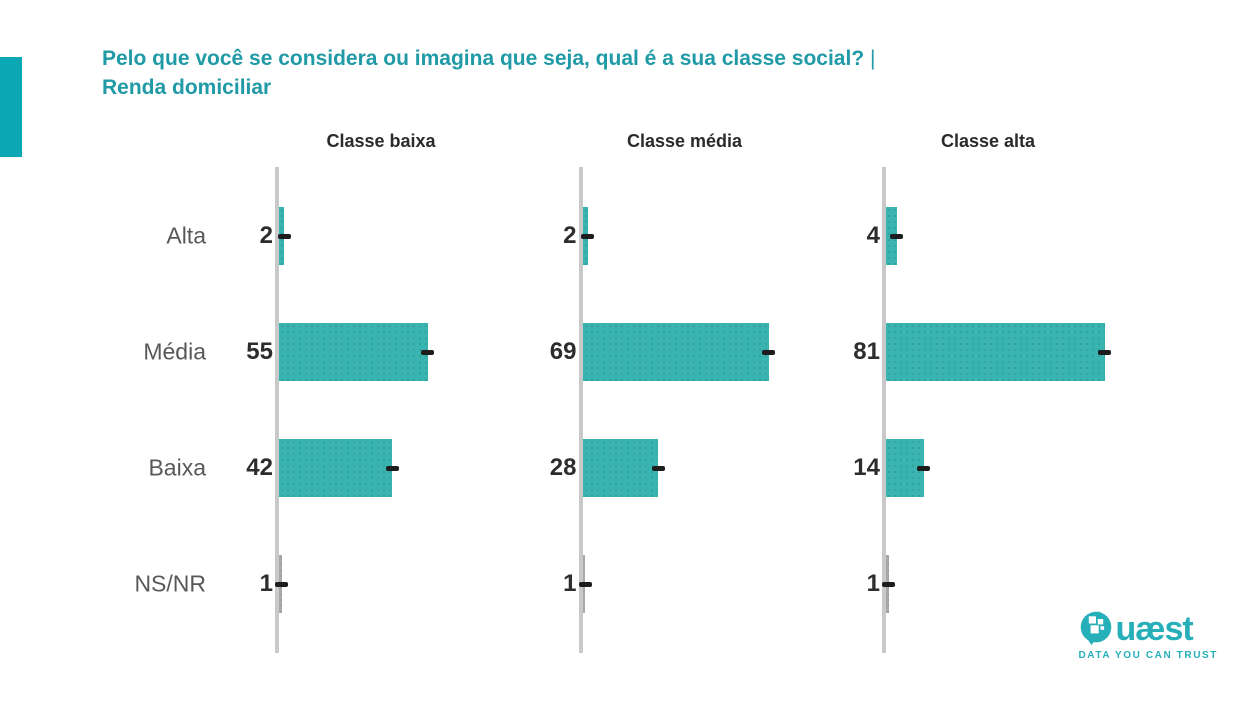  Describe the element at coordinates (381, 141) in the screenshot. I see `panel-header-1: Classe baixa` at that location.